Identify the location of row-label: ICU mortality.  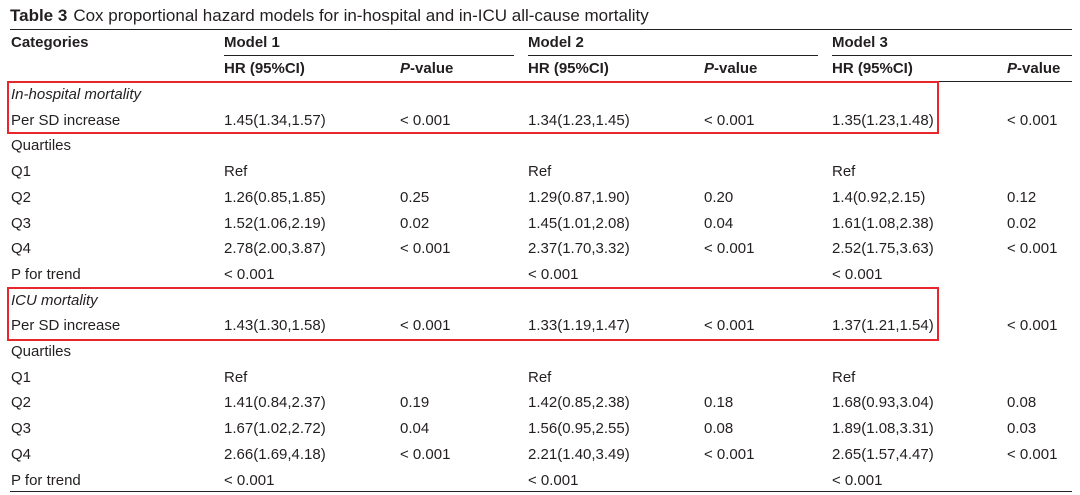
(54, 300).